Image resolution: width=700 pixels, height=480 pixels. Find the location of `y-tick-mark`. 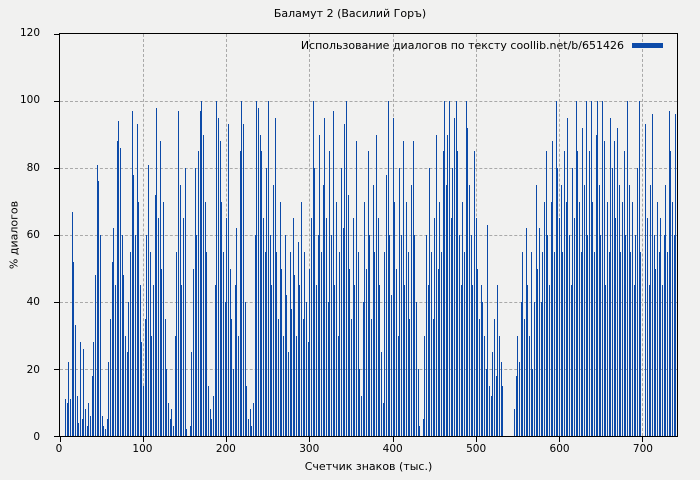

y-tick-mark is located at coordinates (56, 34).